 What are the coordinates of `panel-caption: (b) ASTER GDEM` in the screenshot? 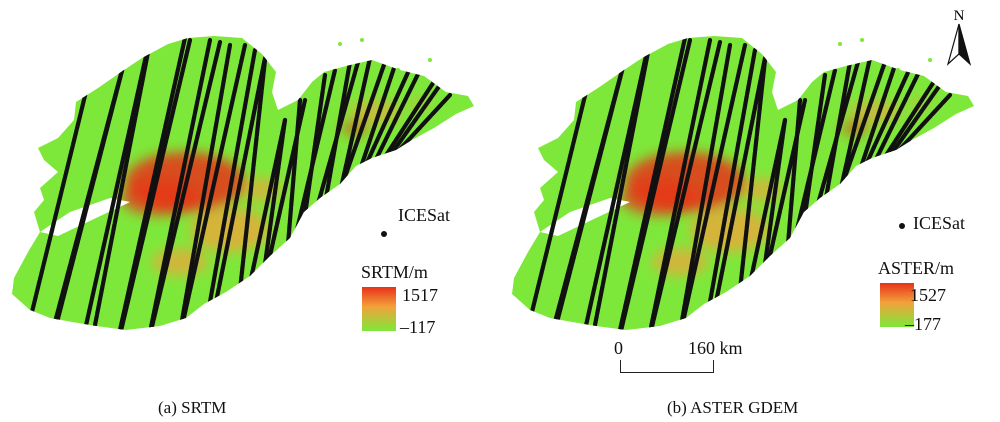 It's located at (733, 407).